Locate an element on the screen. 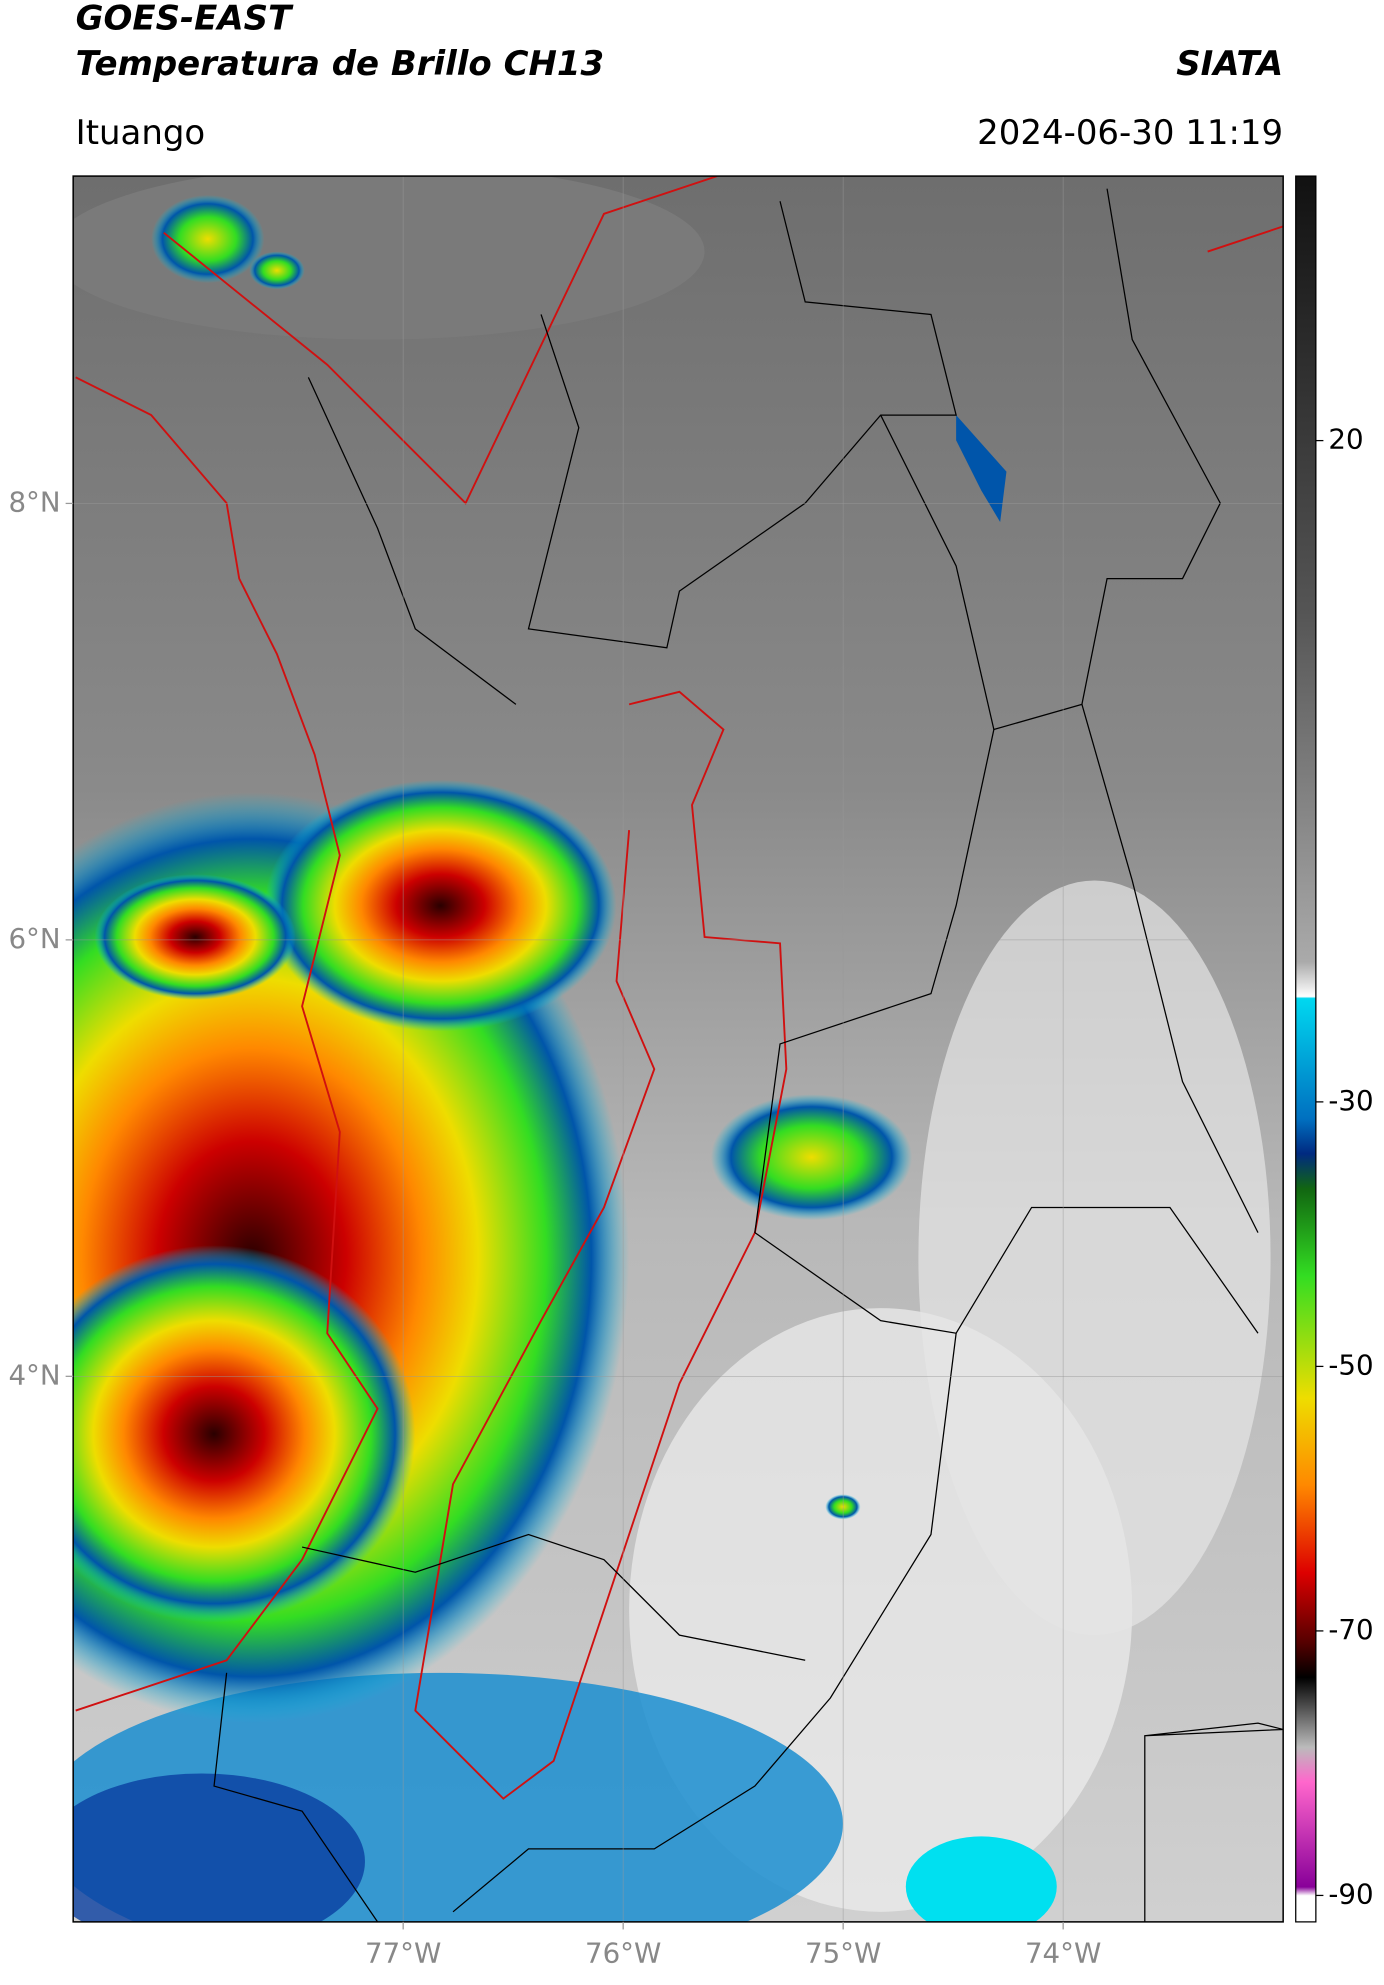  datetime: 2024-06-30 11:19 is located at coordinates (1130, 133).